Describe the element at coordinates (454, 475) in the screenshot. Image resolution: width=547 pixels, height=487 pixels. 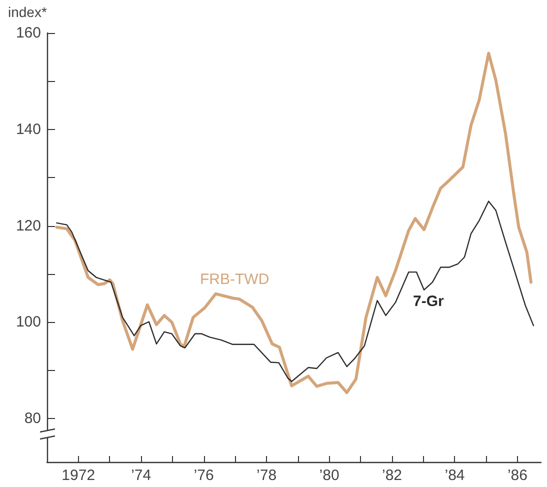
I see `x-tick-label: ’84` at that location.